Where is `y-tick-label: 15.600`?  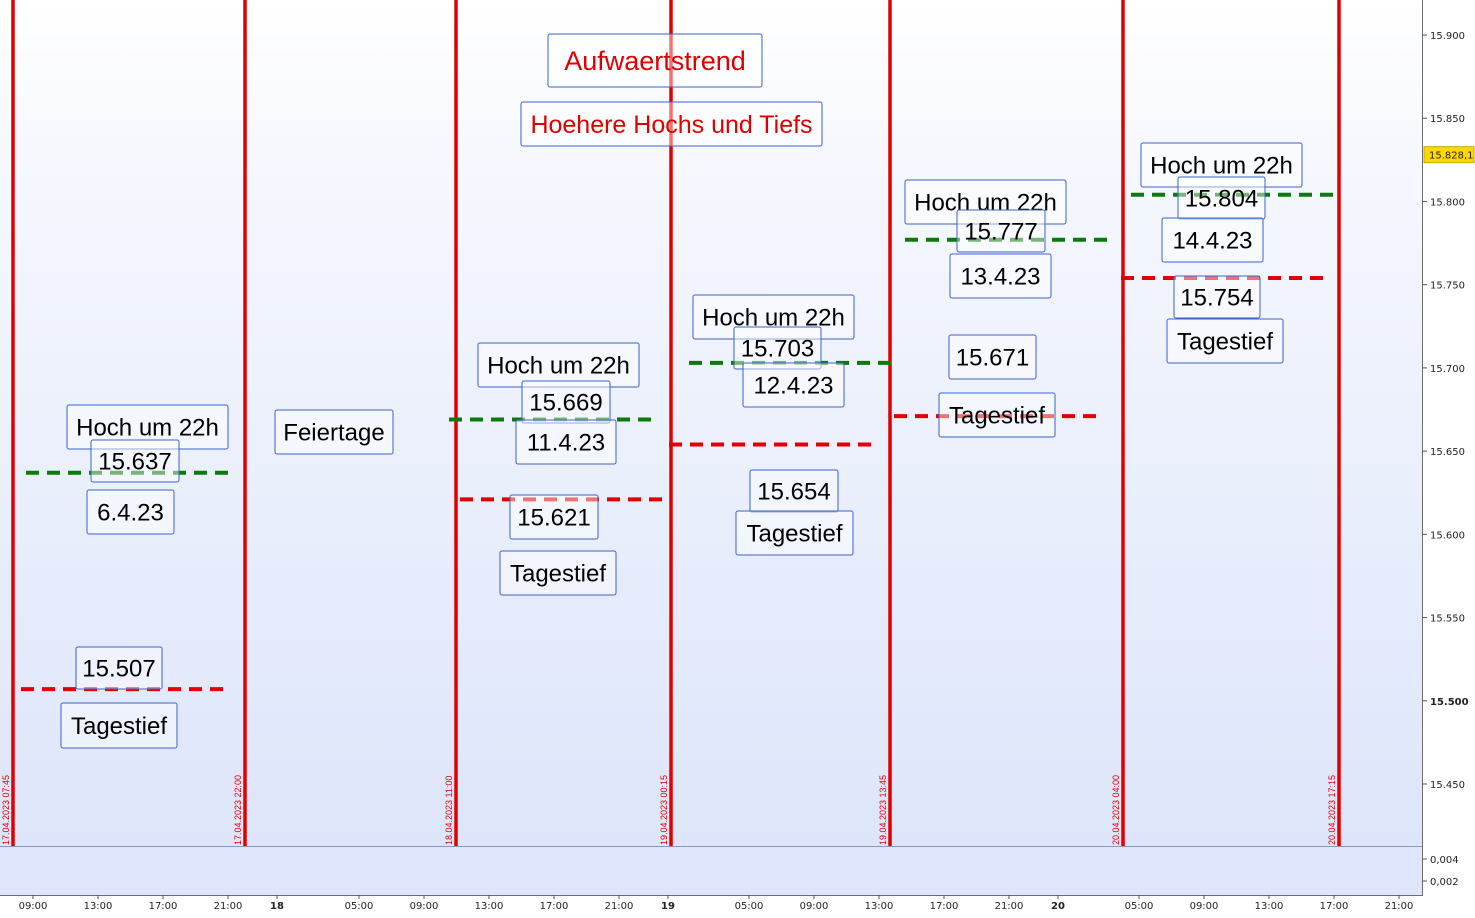 y-tick-label: 15.600 is located at coordinates (1447, 535).